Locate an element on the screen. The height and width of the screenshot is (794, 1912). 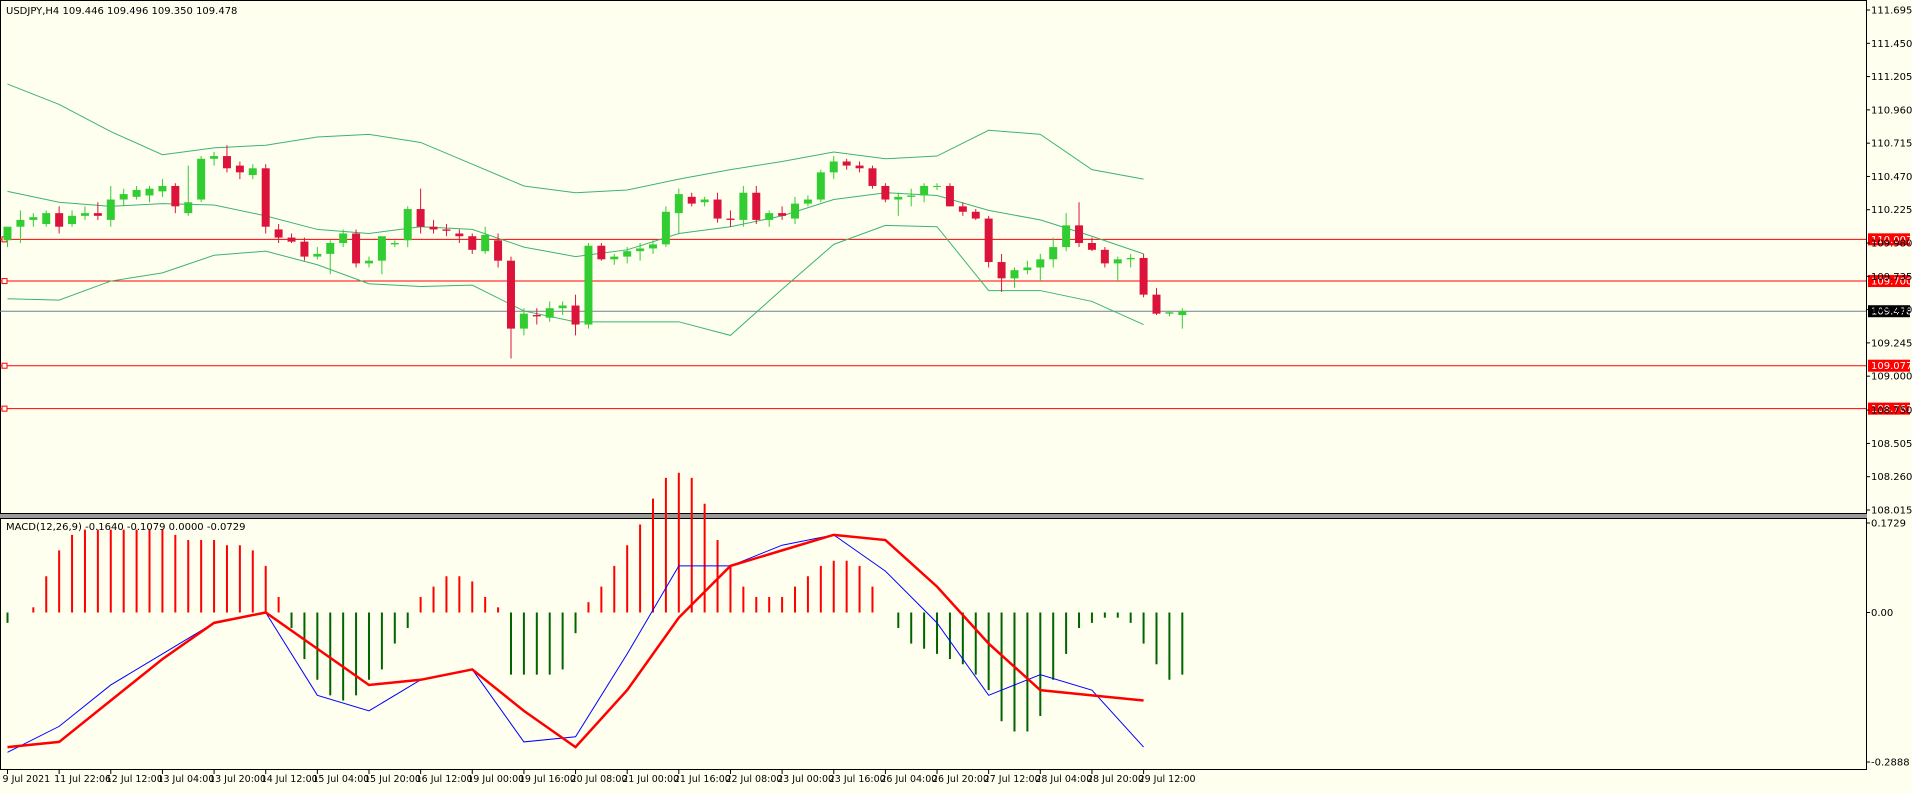
time-tick-label: 12 Jul 12:00 is located at coordinates (134, 779).